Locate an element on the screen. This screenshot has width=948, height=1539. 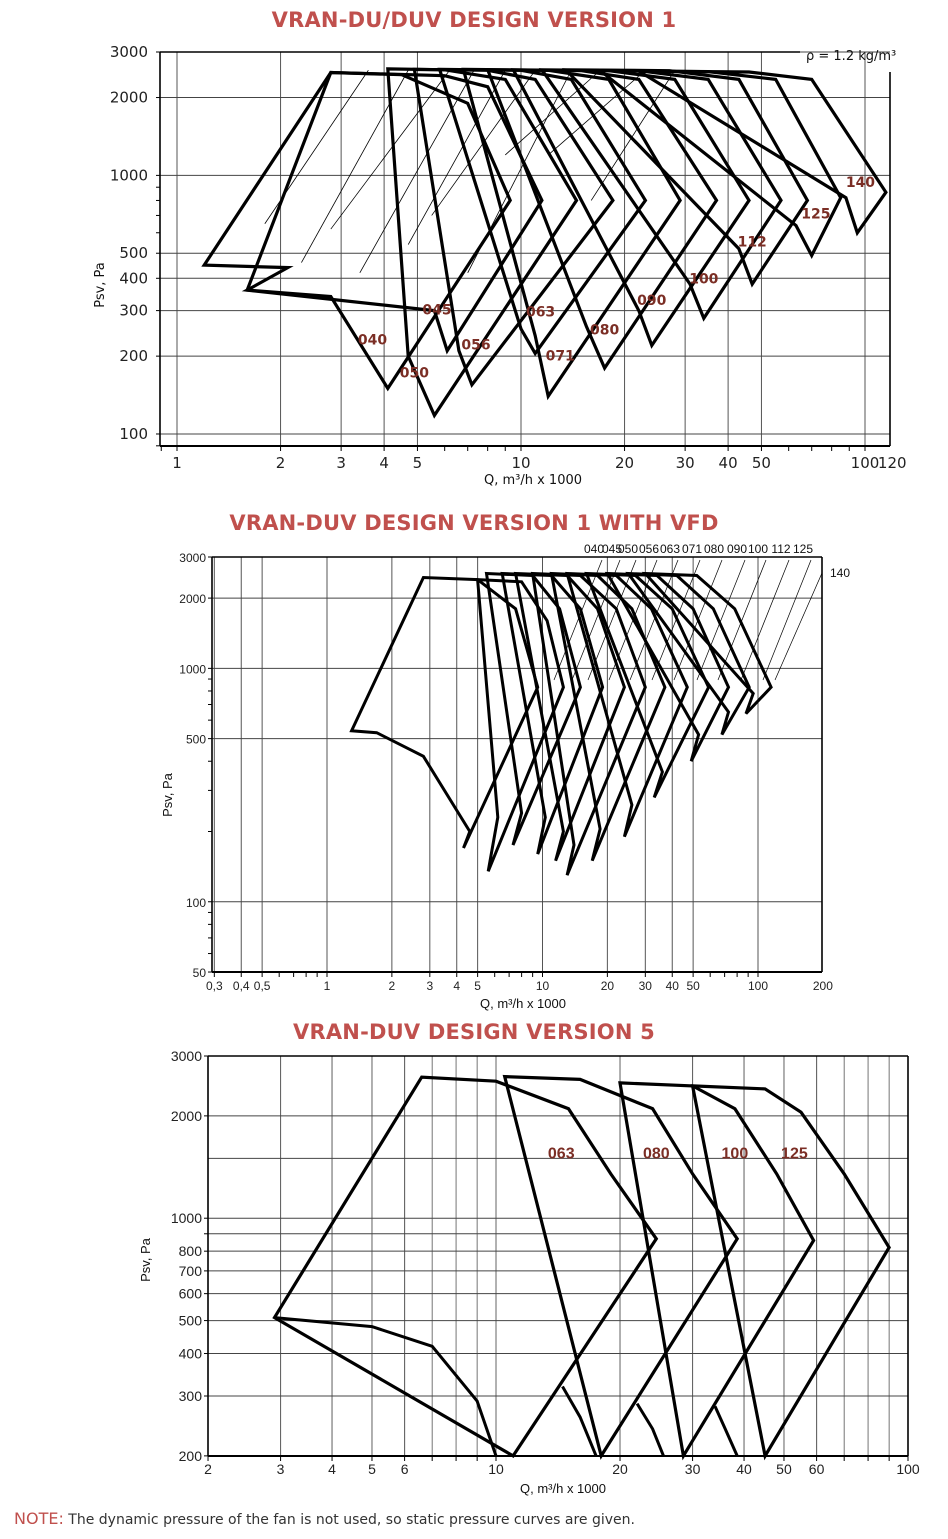
curves is located at coordinates (561, 723).